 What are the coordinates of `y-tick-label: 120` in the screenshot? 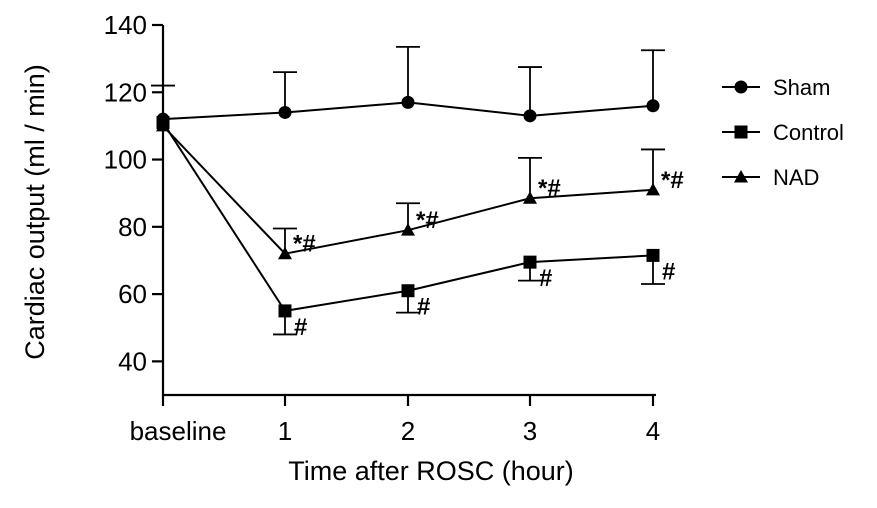 It's located at (125, 92).